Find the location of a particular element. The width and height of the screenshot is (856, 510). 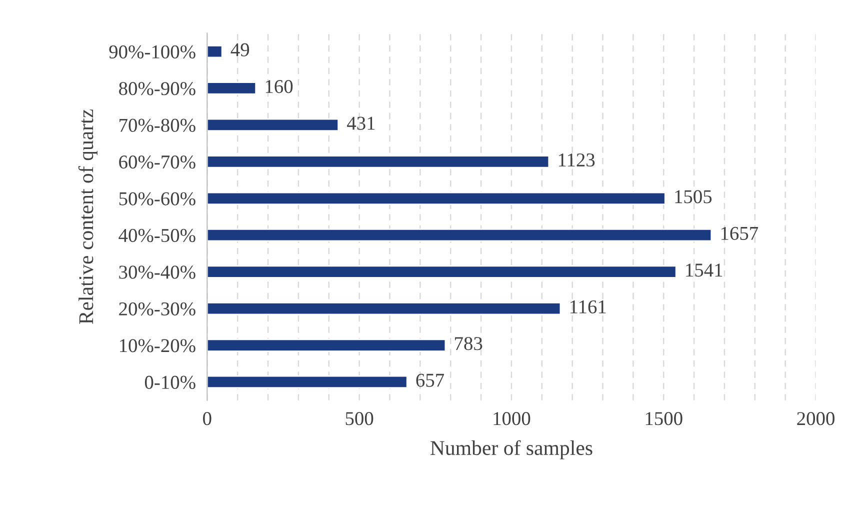

x-tick-label: 500 is located at coordinates (360, 419).